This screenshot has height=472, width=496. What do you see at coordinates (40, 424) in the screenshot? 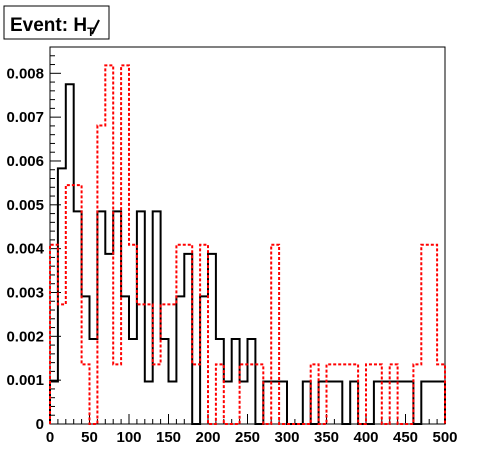
I see `y-tick-label: 0` at bounding box center [40, 424].